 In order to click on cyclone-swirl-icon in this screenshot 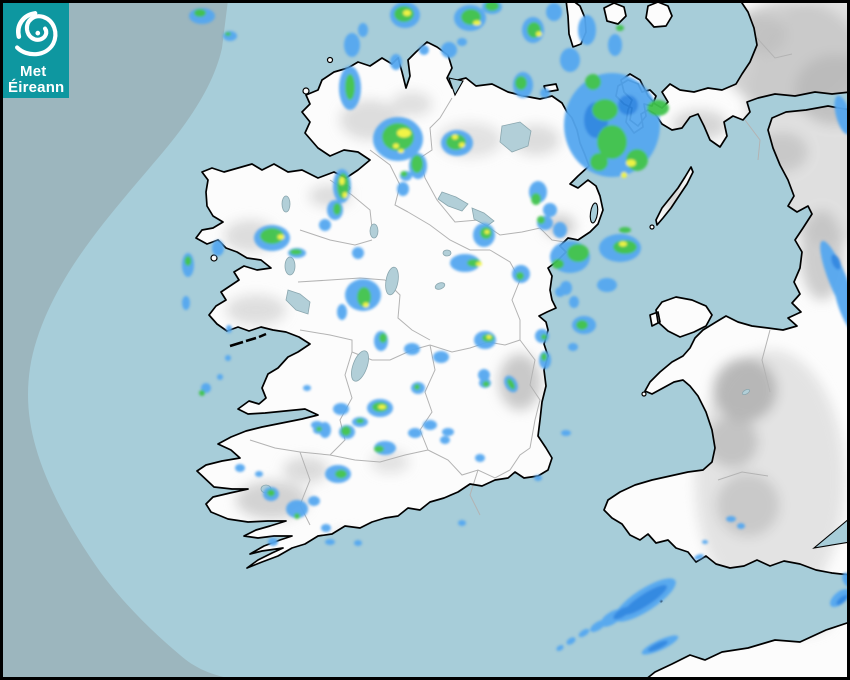, I will do `click(36, 34)`.